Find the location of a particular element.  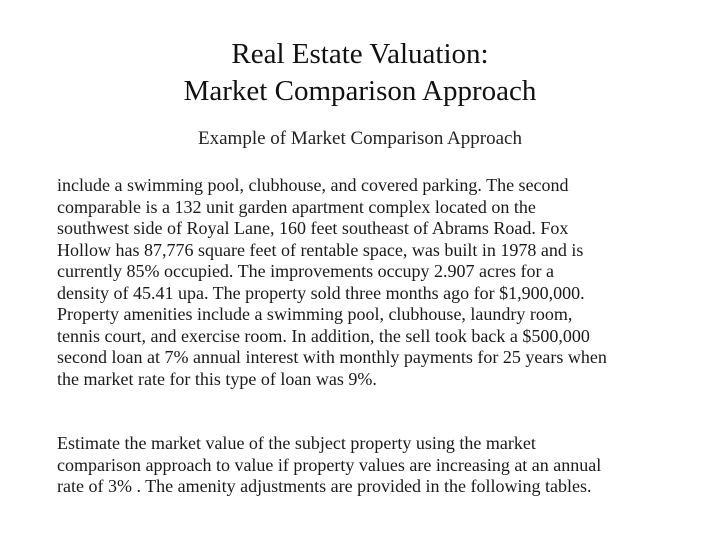

slide-title-line-2: Market Comparison Approach is located at coordinates (360, 91).